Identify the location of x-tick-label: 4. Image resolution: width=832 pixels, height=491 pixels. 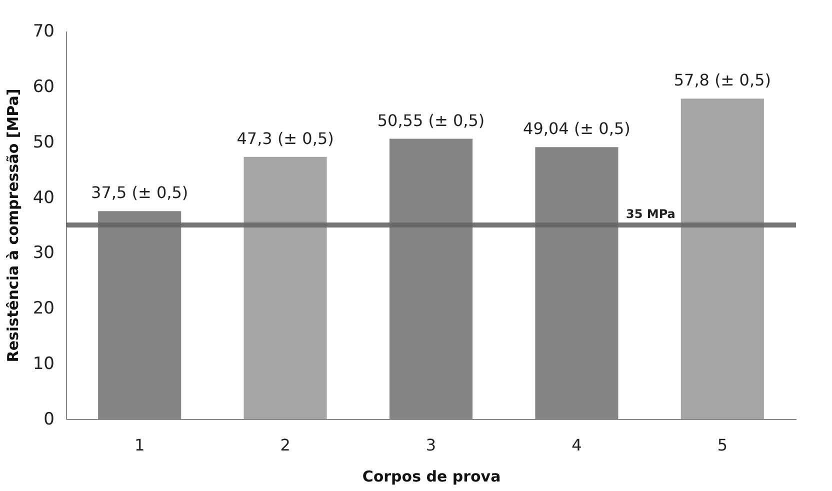
(577, 445).